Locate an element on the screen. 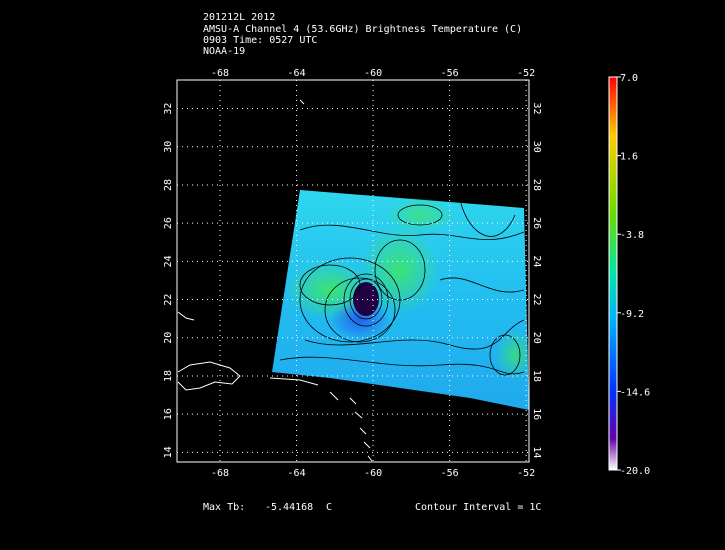 The image size is (725, 550). lat-label-right: 26 is located at coordinates (536, 223).